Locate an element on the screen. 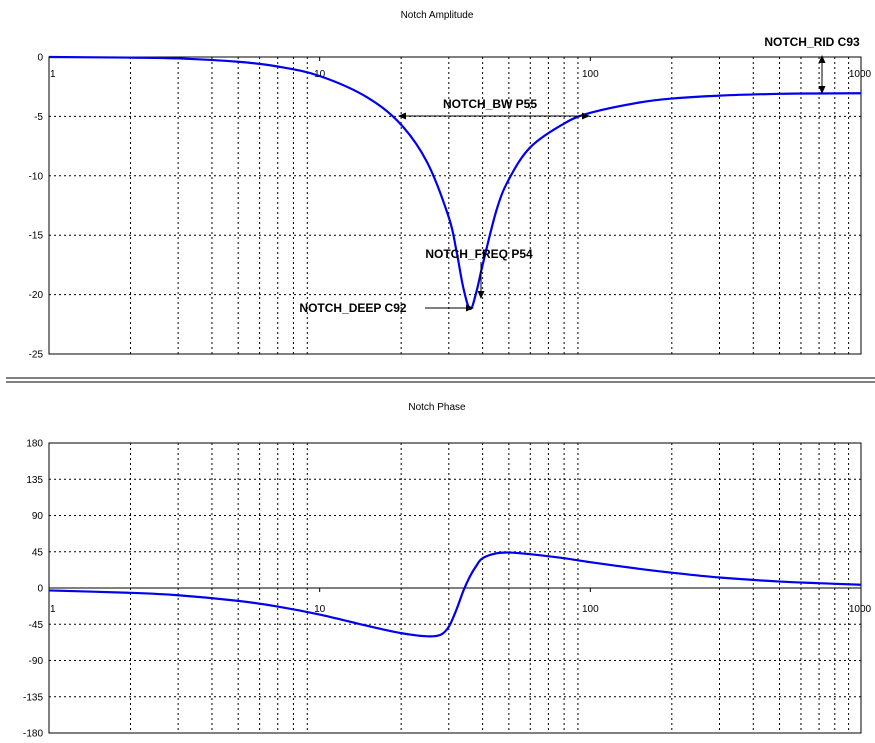  notch-freq-label: NOTCH_FREQ P54 is located at coordinates (479, 254).